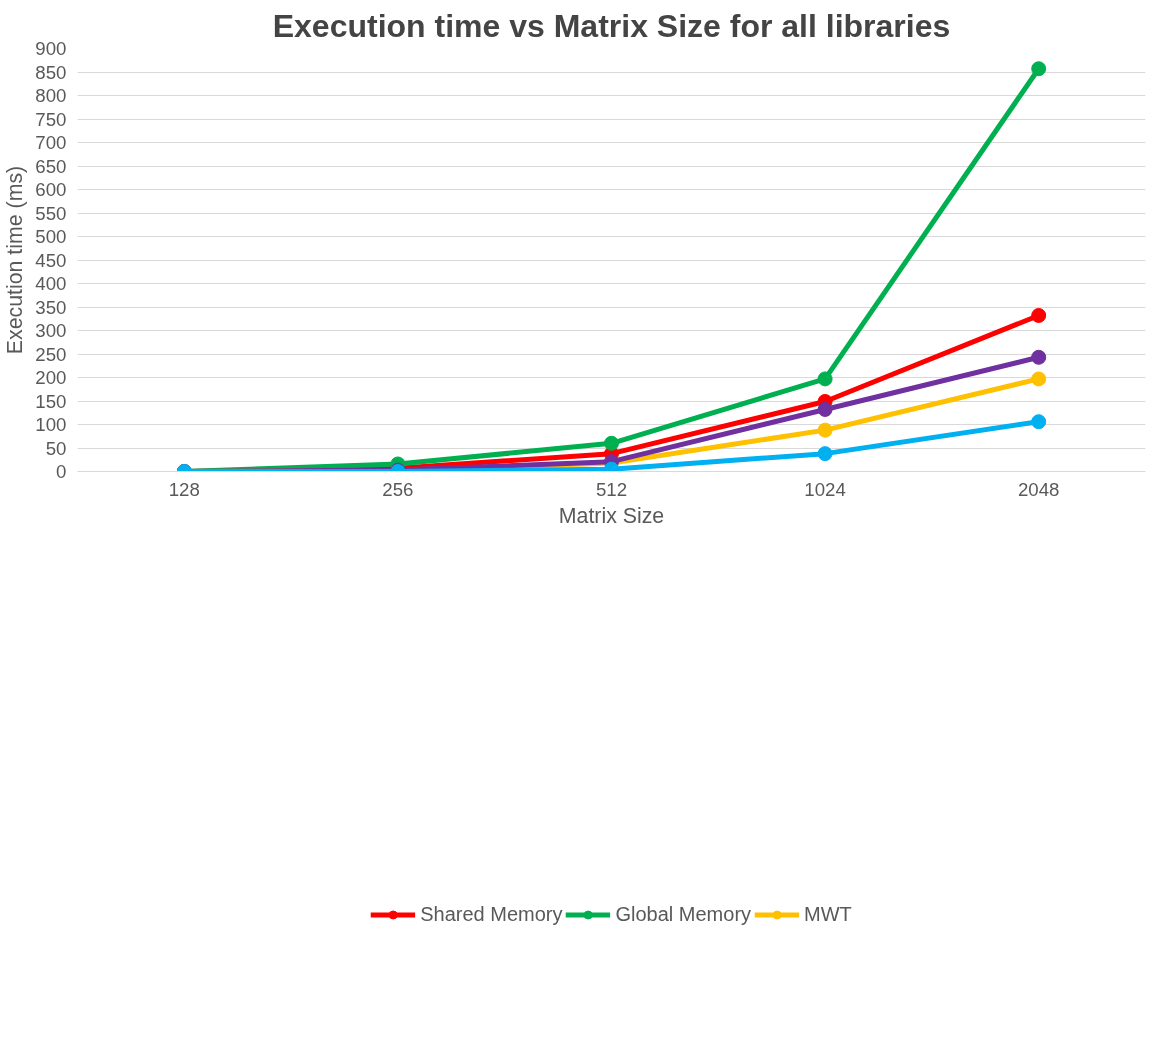 The height and width of the screenshot is (1060, 1157). What do you see at coordinates (51, 260) in the screenshot?
I see `y-tick-label: 450` at bounding box center [51, 260].